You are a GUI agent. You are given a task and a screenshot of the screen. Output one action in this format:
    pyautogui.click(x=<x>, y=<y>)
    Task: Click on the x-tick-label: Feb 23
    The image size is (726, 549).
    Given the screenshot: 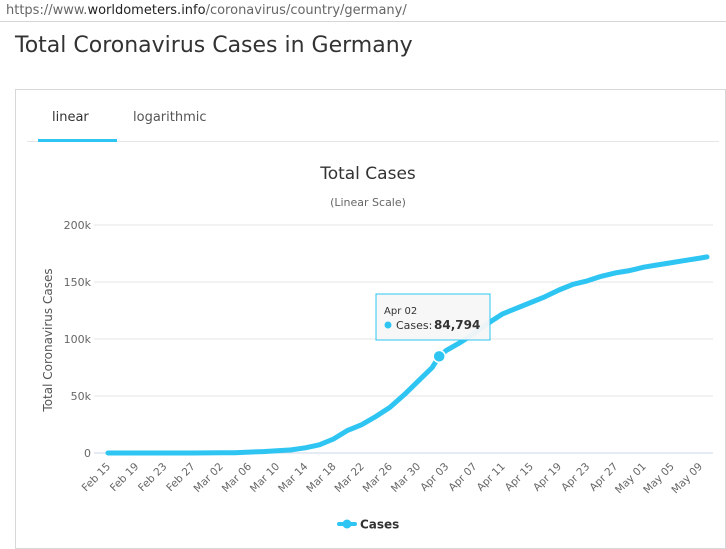 What is the action you would take?
    pyautogui.click(x=152, y=477)
    